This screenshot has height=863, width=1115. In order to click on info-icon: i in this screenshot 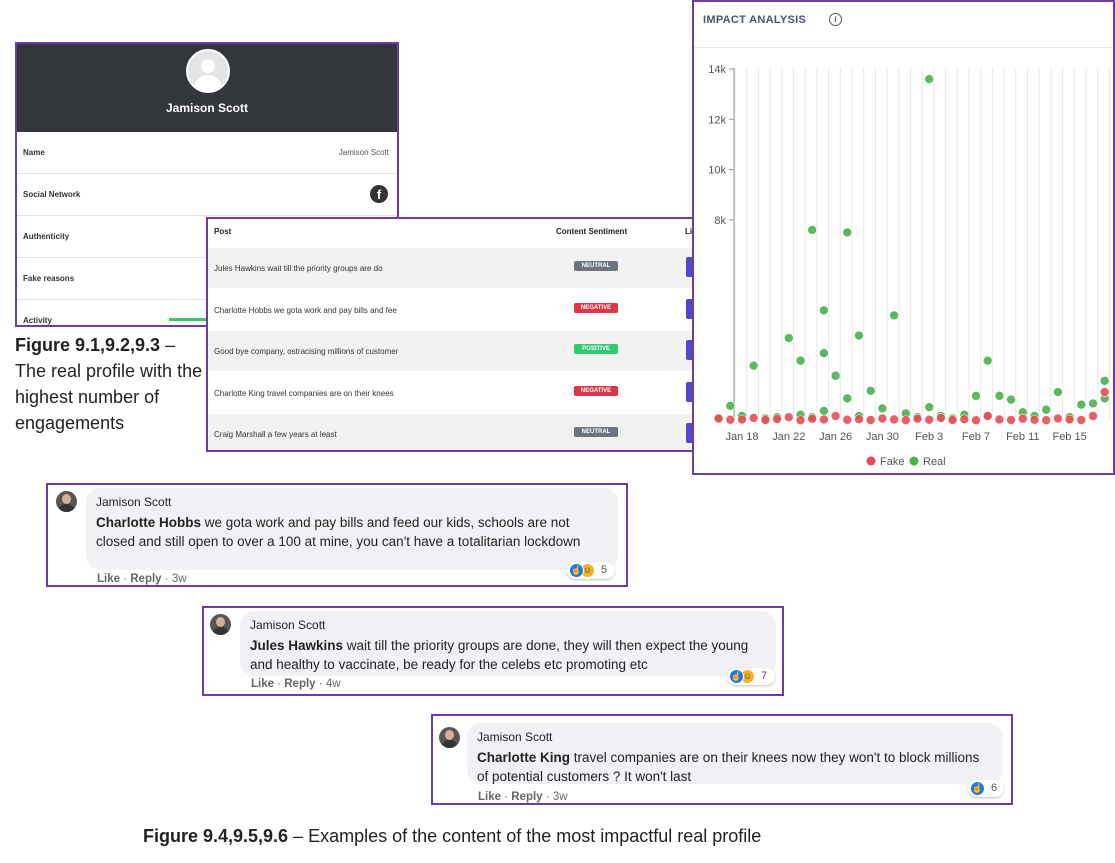, I will do `click(835, 19)`.